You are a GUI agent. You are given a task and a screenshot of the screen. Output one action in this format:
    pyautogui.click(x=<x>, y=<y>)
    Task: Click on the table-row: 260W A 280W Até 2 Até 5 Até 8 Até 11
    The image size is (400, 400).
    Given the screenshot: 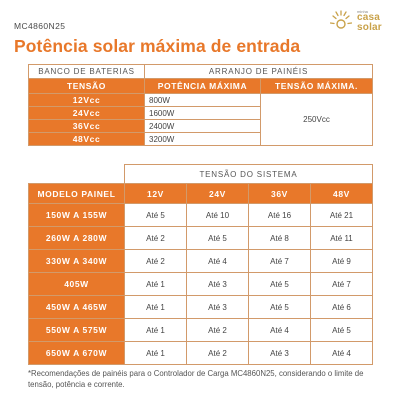 What is the action you would take?
    pyautogui.click(x=200, y=238)
    